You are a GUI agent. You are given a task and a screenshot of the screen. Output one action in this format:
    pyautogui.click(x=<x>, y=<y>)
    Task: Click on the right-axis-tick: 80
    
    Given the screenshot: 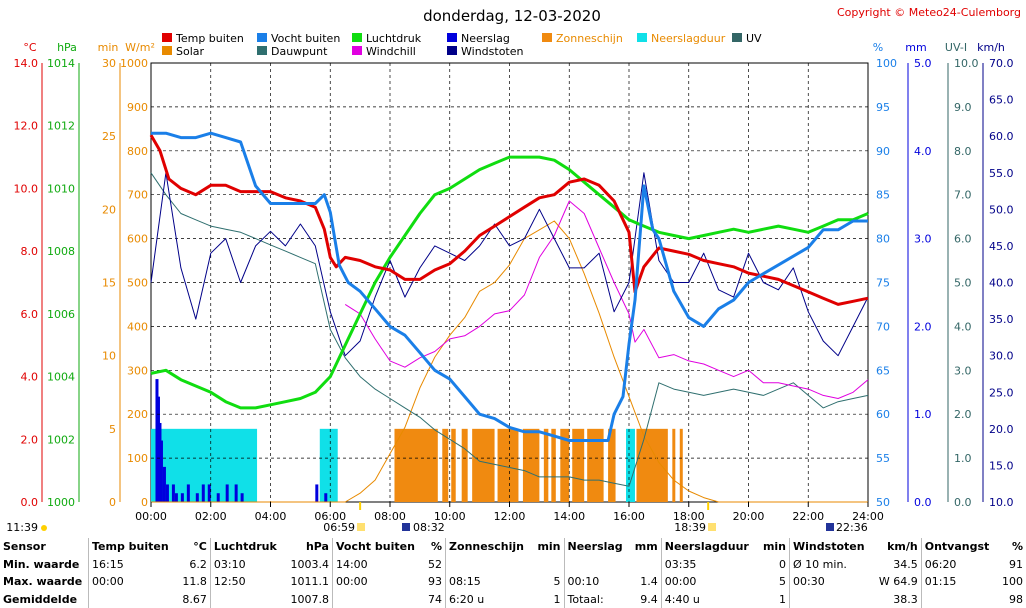 What is the action you would take?
    pyautogui.click(x=883, y=239)
    